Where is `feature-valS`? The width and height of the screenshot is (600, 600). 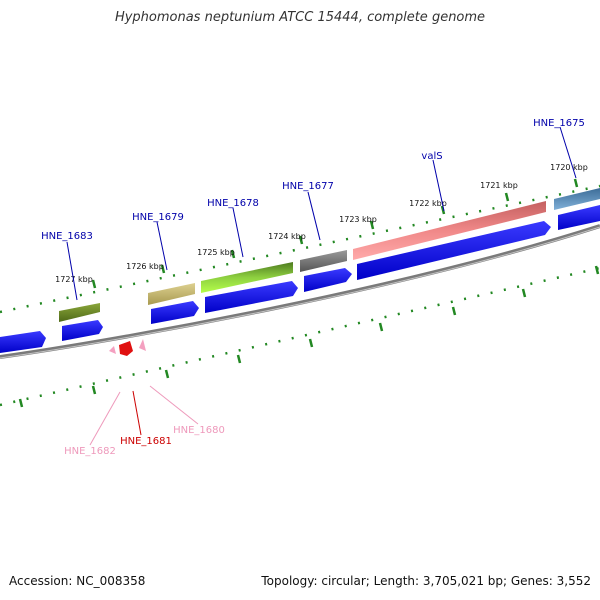 feature-valS is located at coordinates (449, 230).